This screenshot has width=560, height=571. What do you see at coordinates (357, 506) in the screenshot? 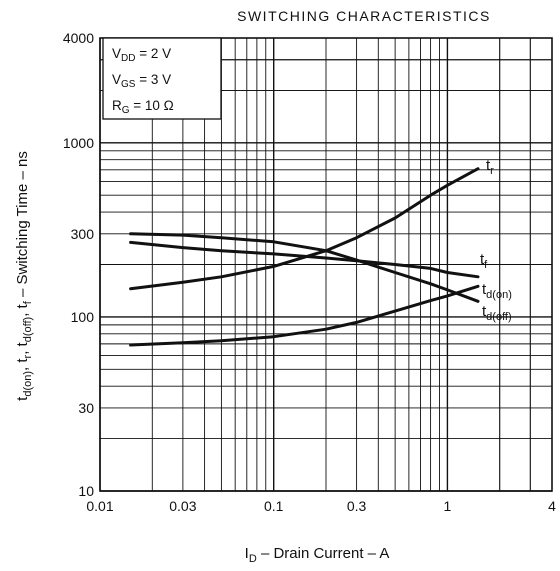
I see `x-tick-label: 0.3` at bounding box center [357, 506].